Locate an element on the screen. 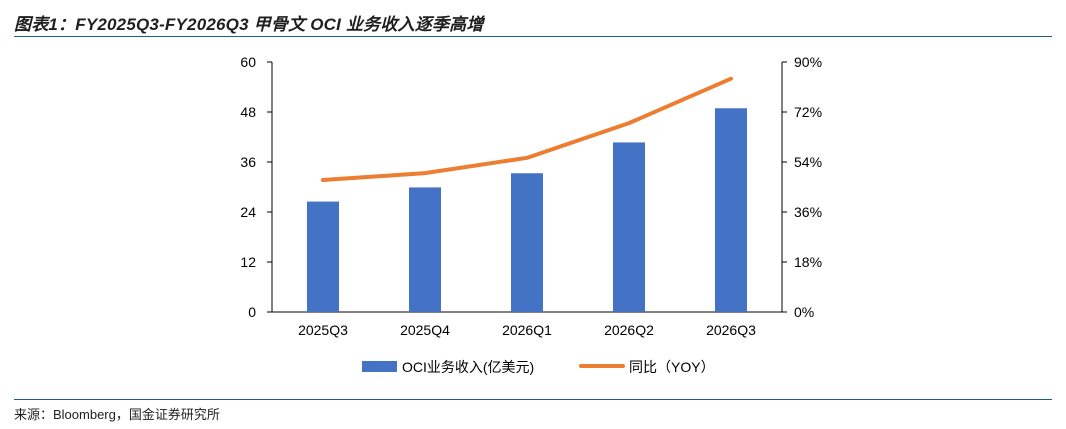 This screenshot has width=1066, height=429. line-series is located at coordinates (527, 129).